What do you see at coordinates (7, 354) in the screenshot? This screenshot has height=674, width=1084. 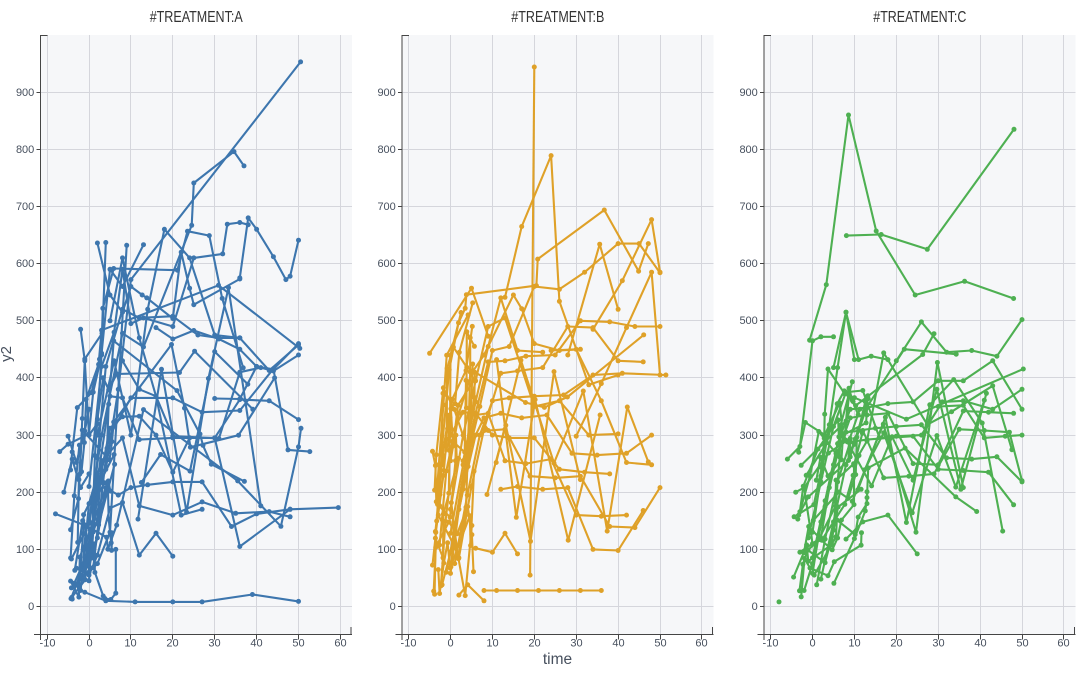 I see `svg-text: y2` at bounding box center [7, 354].